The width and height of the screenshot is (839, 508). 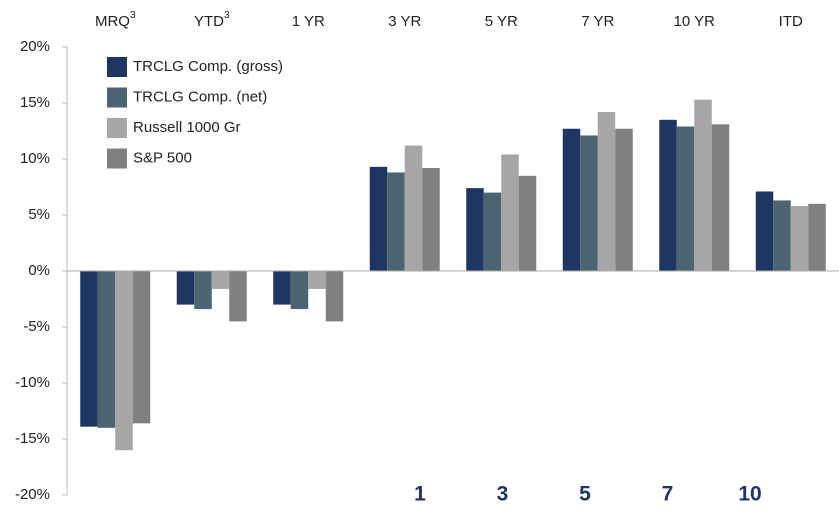 What do you see at coordinates (503, 494) in the screenshot?
I see `annotation: 3` at bounding box center [503, 494].